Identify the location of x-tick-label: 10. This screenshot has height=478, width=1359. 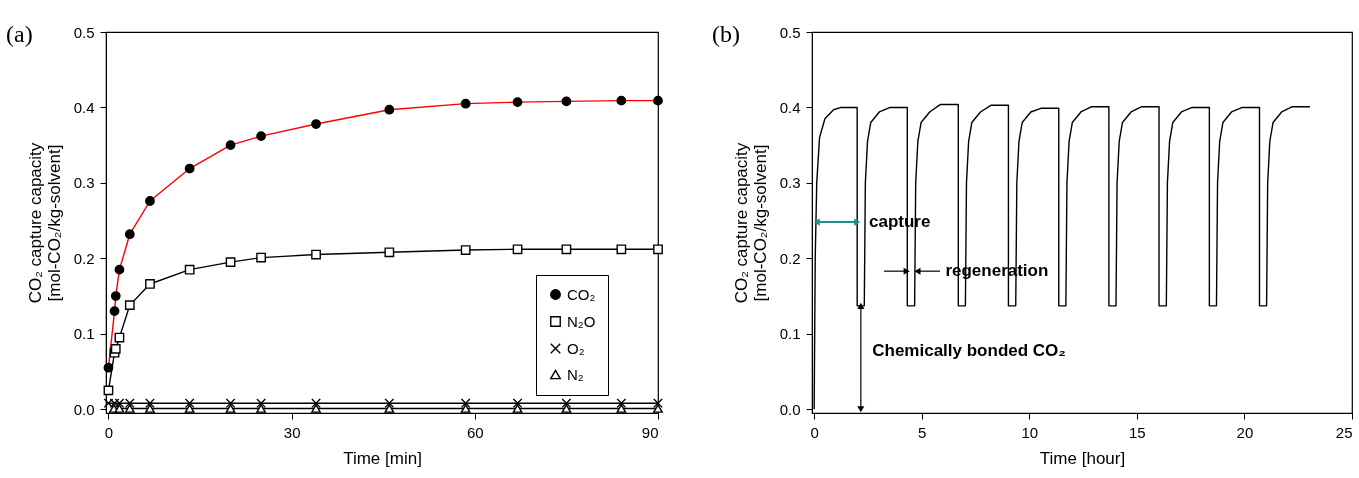
(1030, 432).